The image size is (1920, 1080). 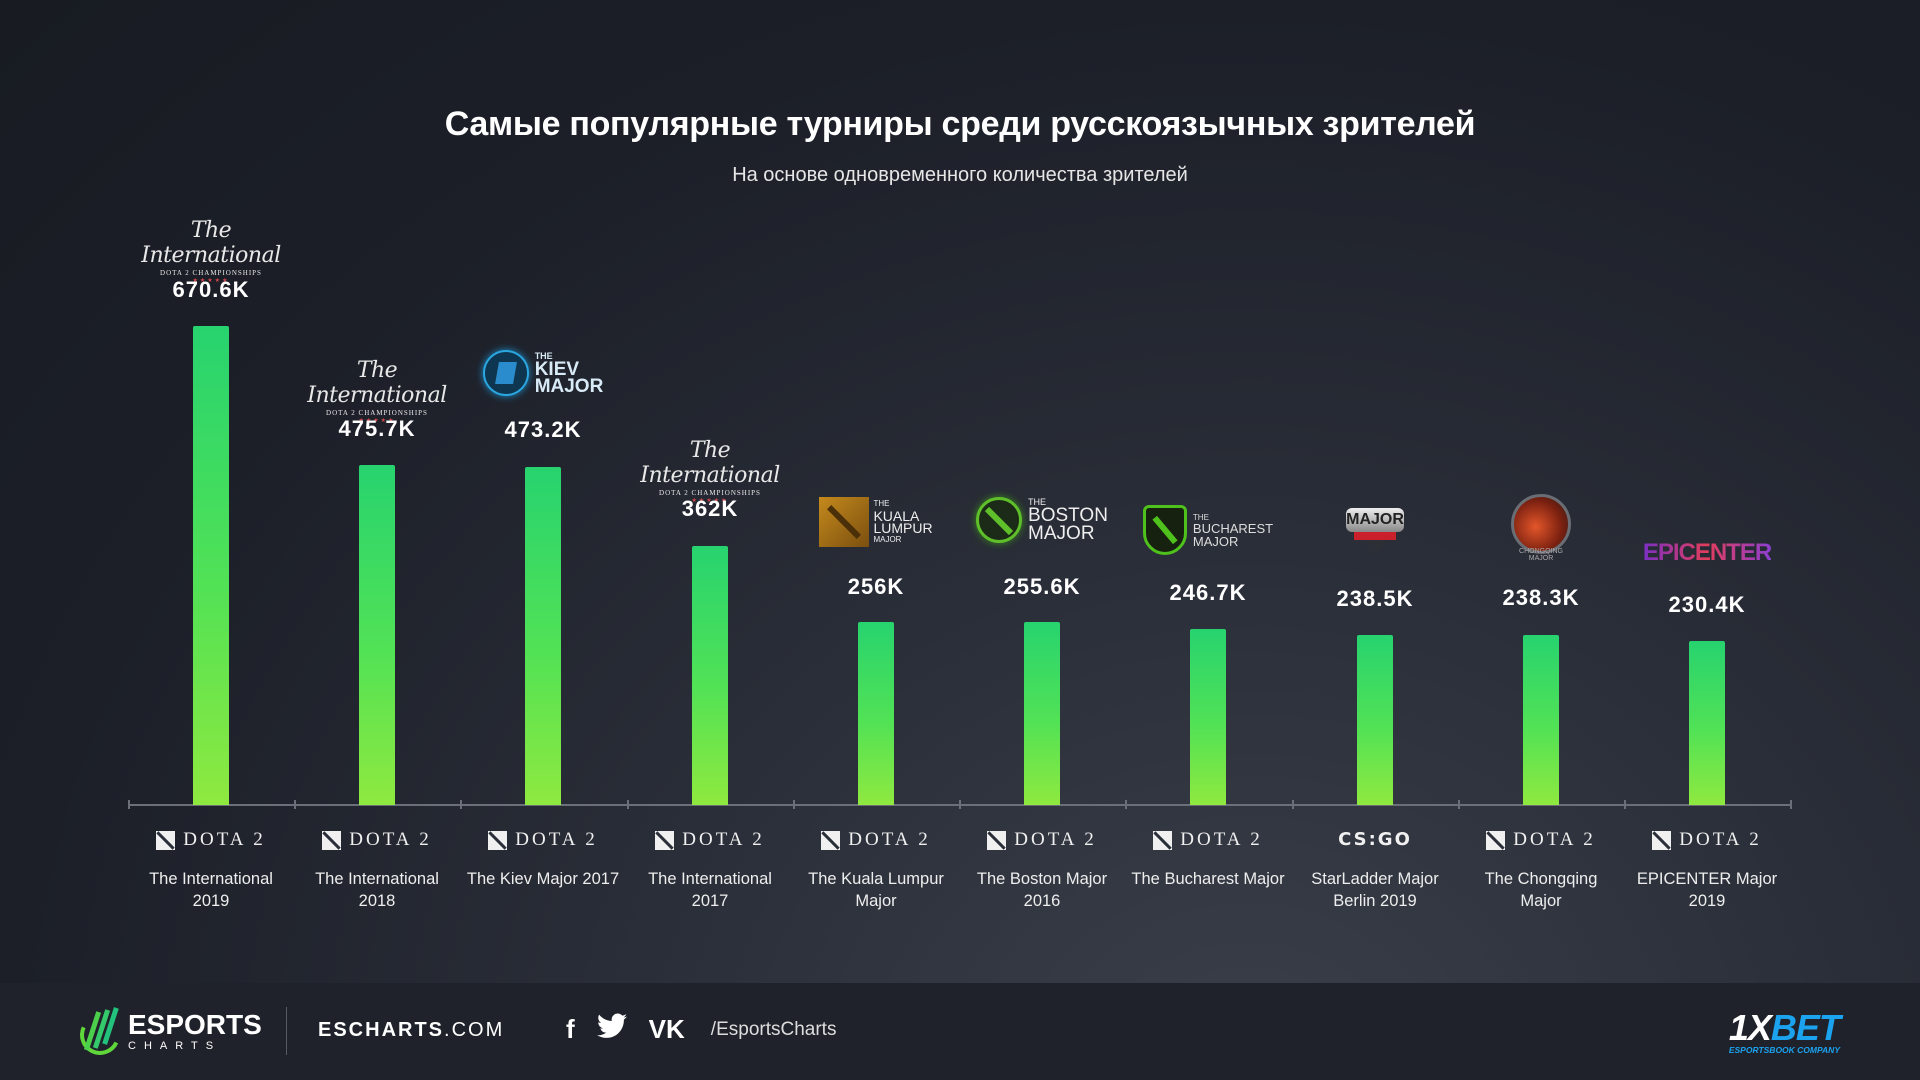 I want to click on kuala-lumpur-major-logo: THE KUALA LUMPUR MAJOR, so click(x=876, y=522).